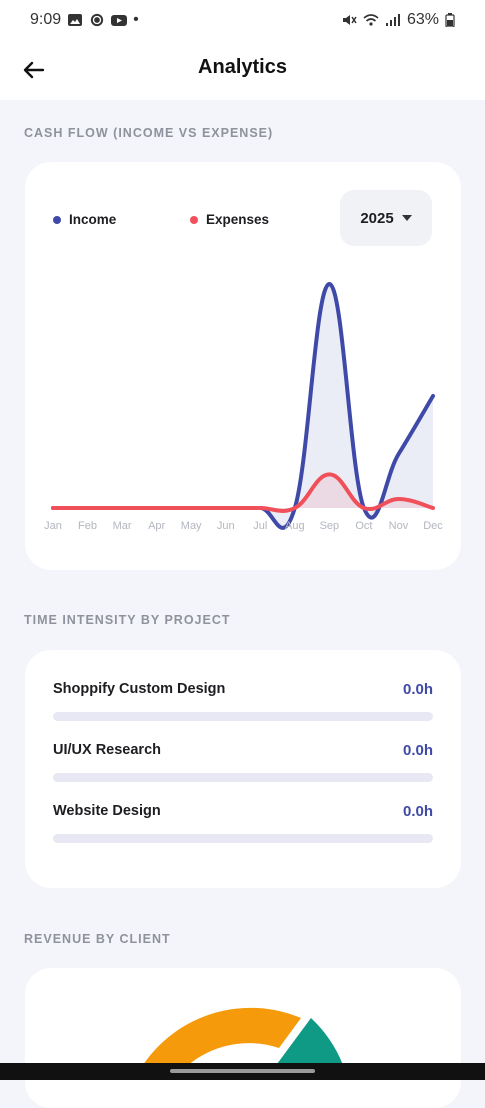 This screenshot has width=485, height=1108. What do you see at coordinates (222, 1041) in the screenshot?
I see `donut-slice-orange` at bounding box center [222, 1041].